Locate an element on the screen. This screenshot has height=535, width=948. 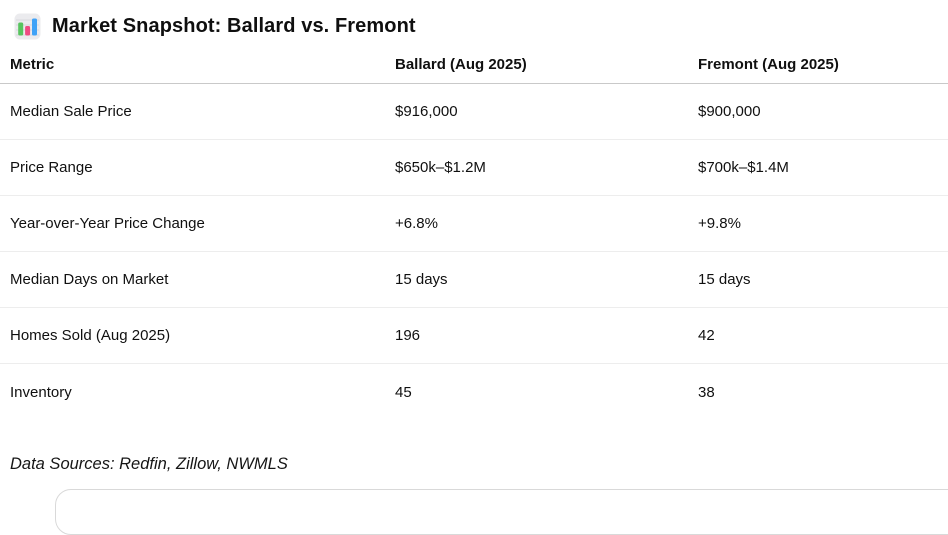
row-metric-label: Inventory is located at coordinates (41, 392).